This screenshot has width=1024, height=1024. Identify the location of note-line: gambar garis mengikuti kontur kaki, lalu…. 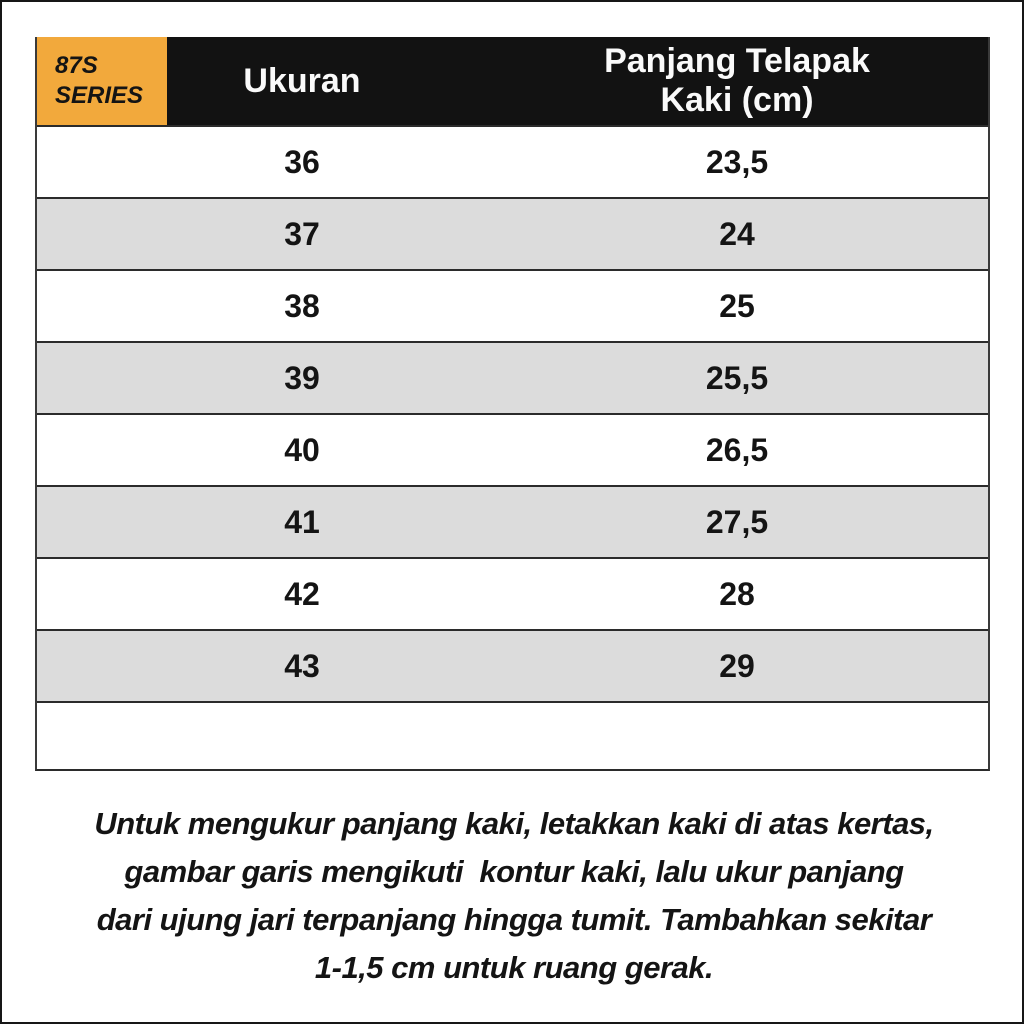
(514, 871).